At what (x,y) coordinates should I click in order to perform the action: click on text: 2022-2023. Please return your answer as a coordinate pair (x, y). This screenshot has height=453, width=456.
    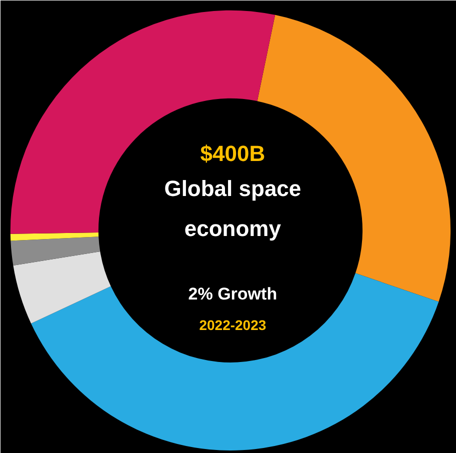
    Looking at the image, I should click on (232, 325).